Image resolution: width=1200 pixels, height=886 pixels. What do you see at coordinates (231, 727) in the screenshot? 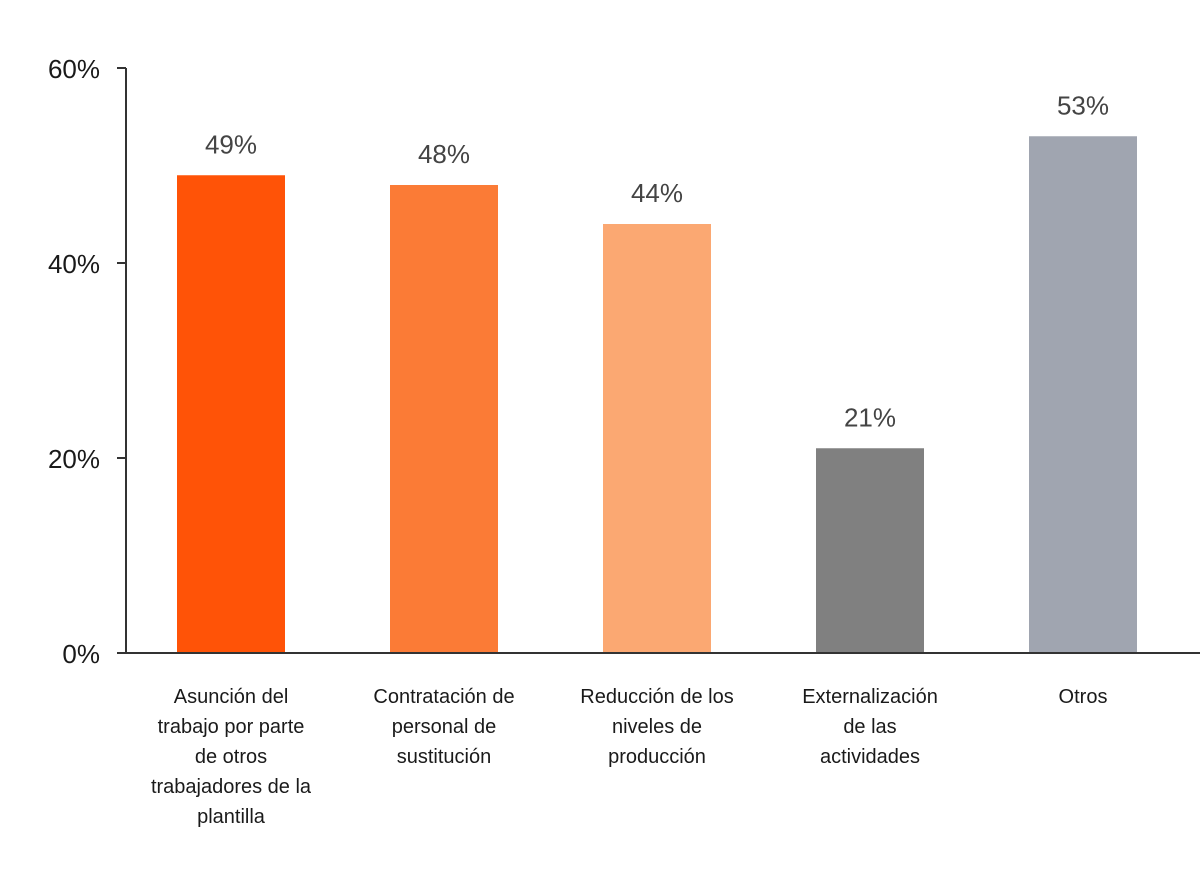
I see `x-category-label-line: trabajo por parte` at bounding box center [231, 727].